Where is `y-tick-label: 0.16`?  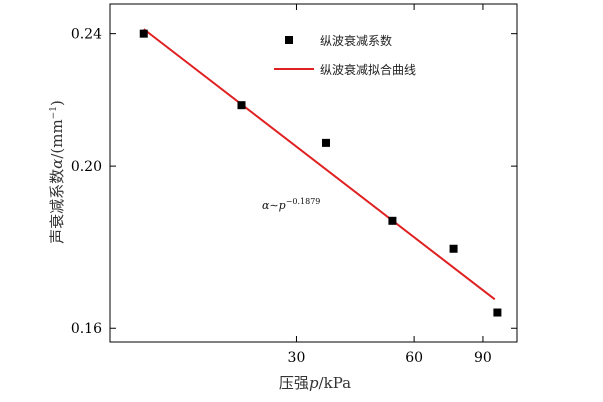 y-tick-label: 0.16 is located at coordinates (86, 329).